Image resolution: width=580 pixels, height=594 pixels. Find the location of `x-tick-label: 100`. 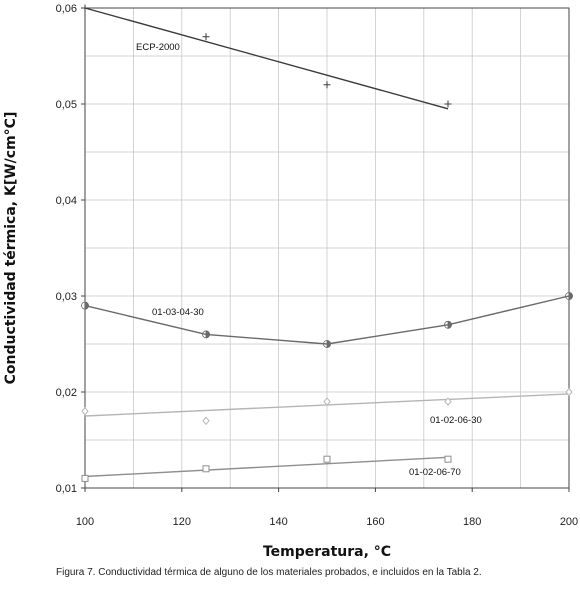

x-tick-label: 100 is located at coordinates (85, 522).